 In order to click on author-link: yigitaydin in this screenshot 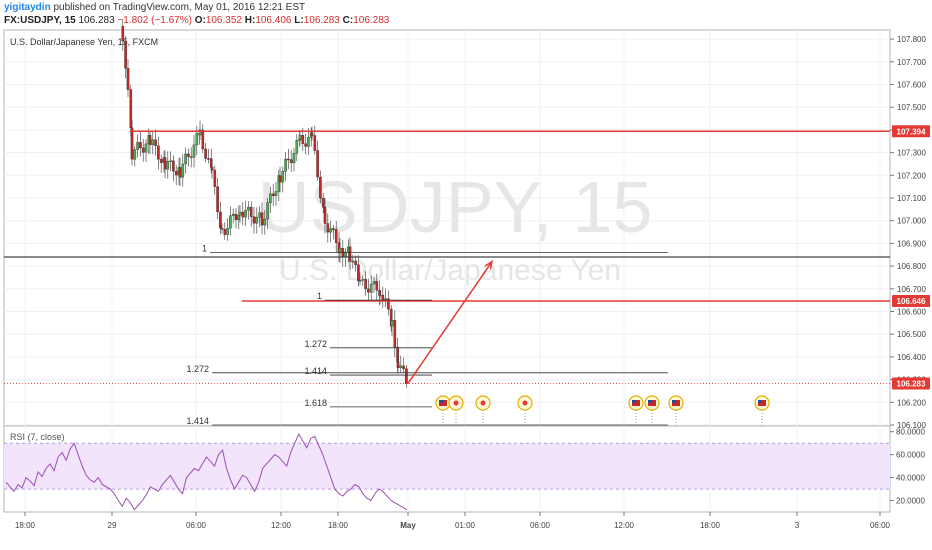, I will do `click(27, 7)`.